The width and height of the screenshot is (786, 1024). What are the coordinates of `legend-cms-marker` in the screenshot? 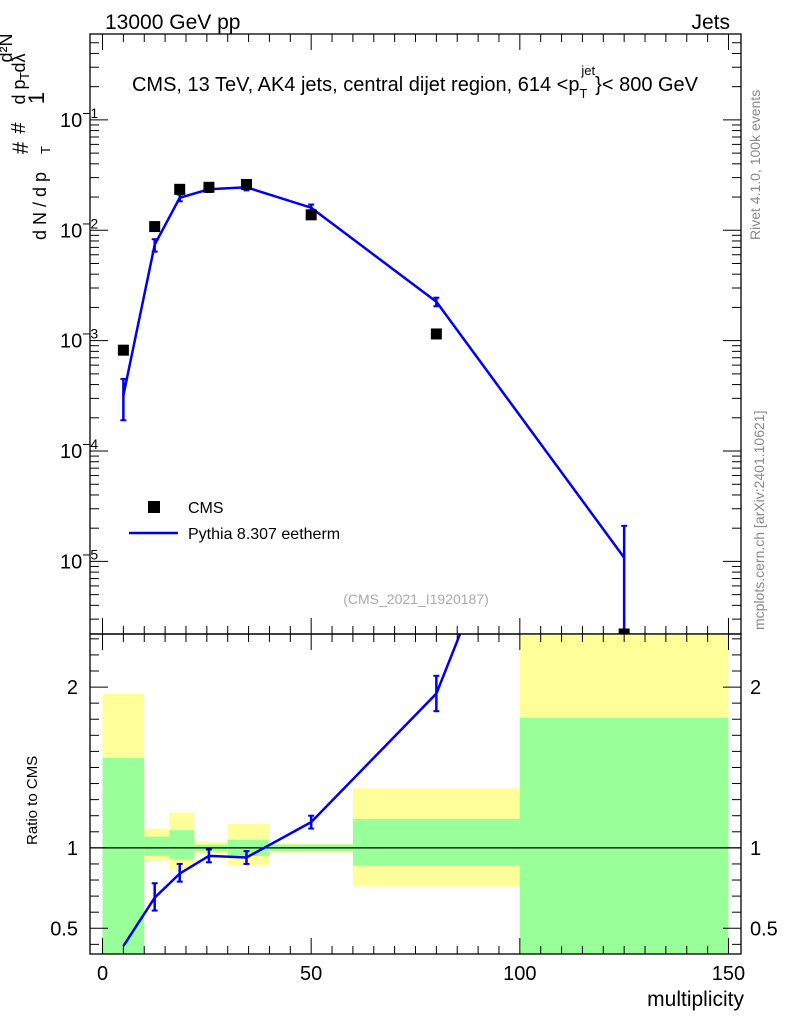 It's located at (154, 507).